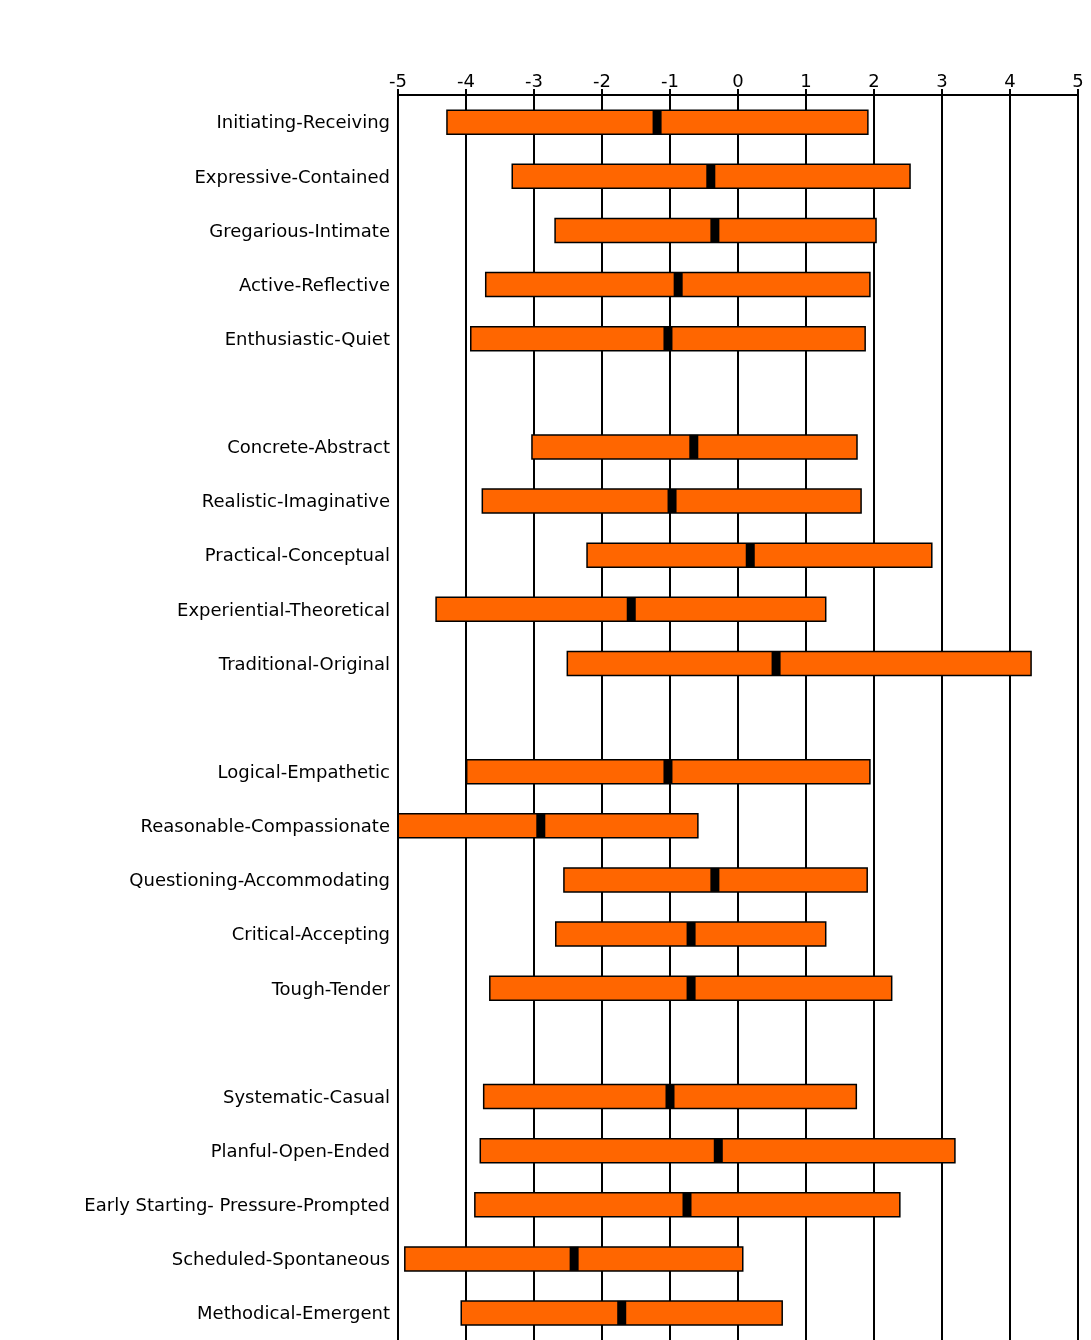 Image resolution: width=1091 pixels, height=1340 pixels. I want to click on y-tick-label: Active-Reflective, so click(314, 284).